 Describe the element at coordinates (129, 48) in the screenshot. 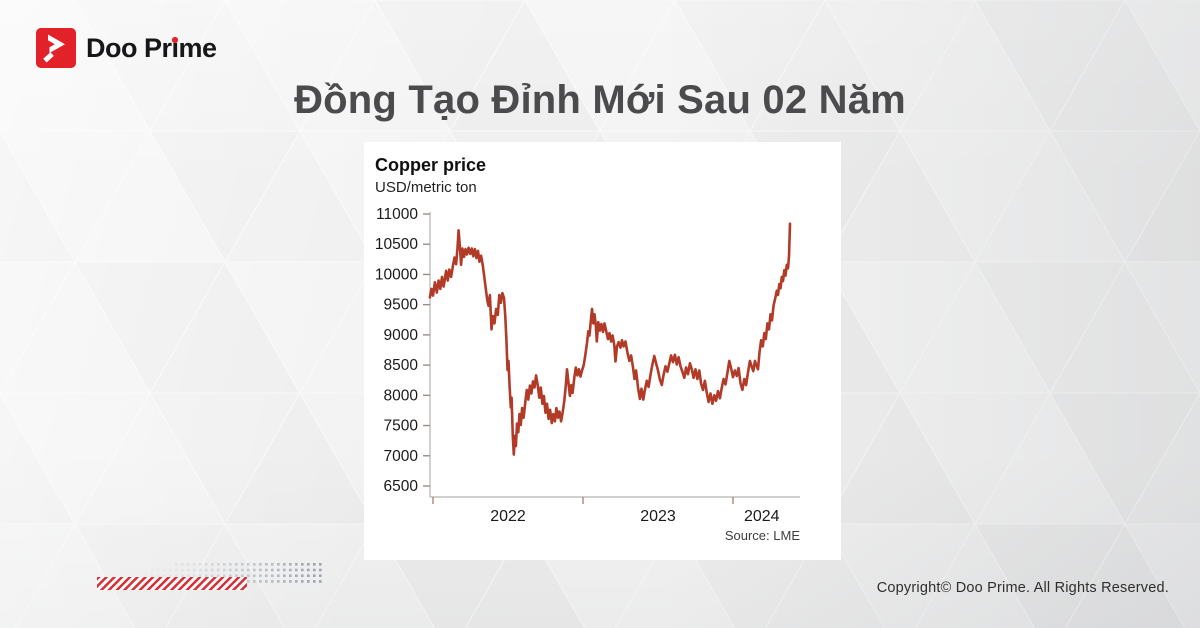

I see `wordmark-pre: Doo Pr` at that location.